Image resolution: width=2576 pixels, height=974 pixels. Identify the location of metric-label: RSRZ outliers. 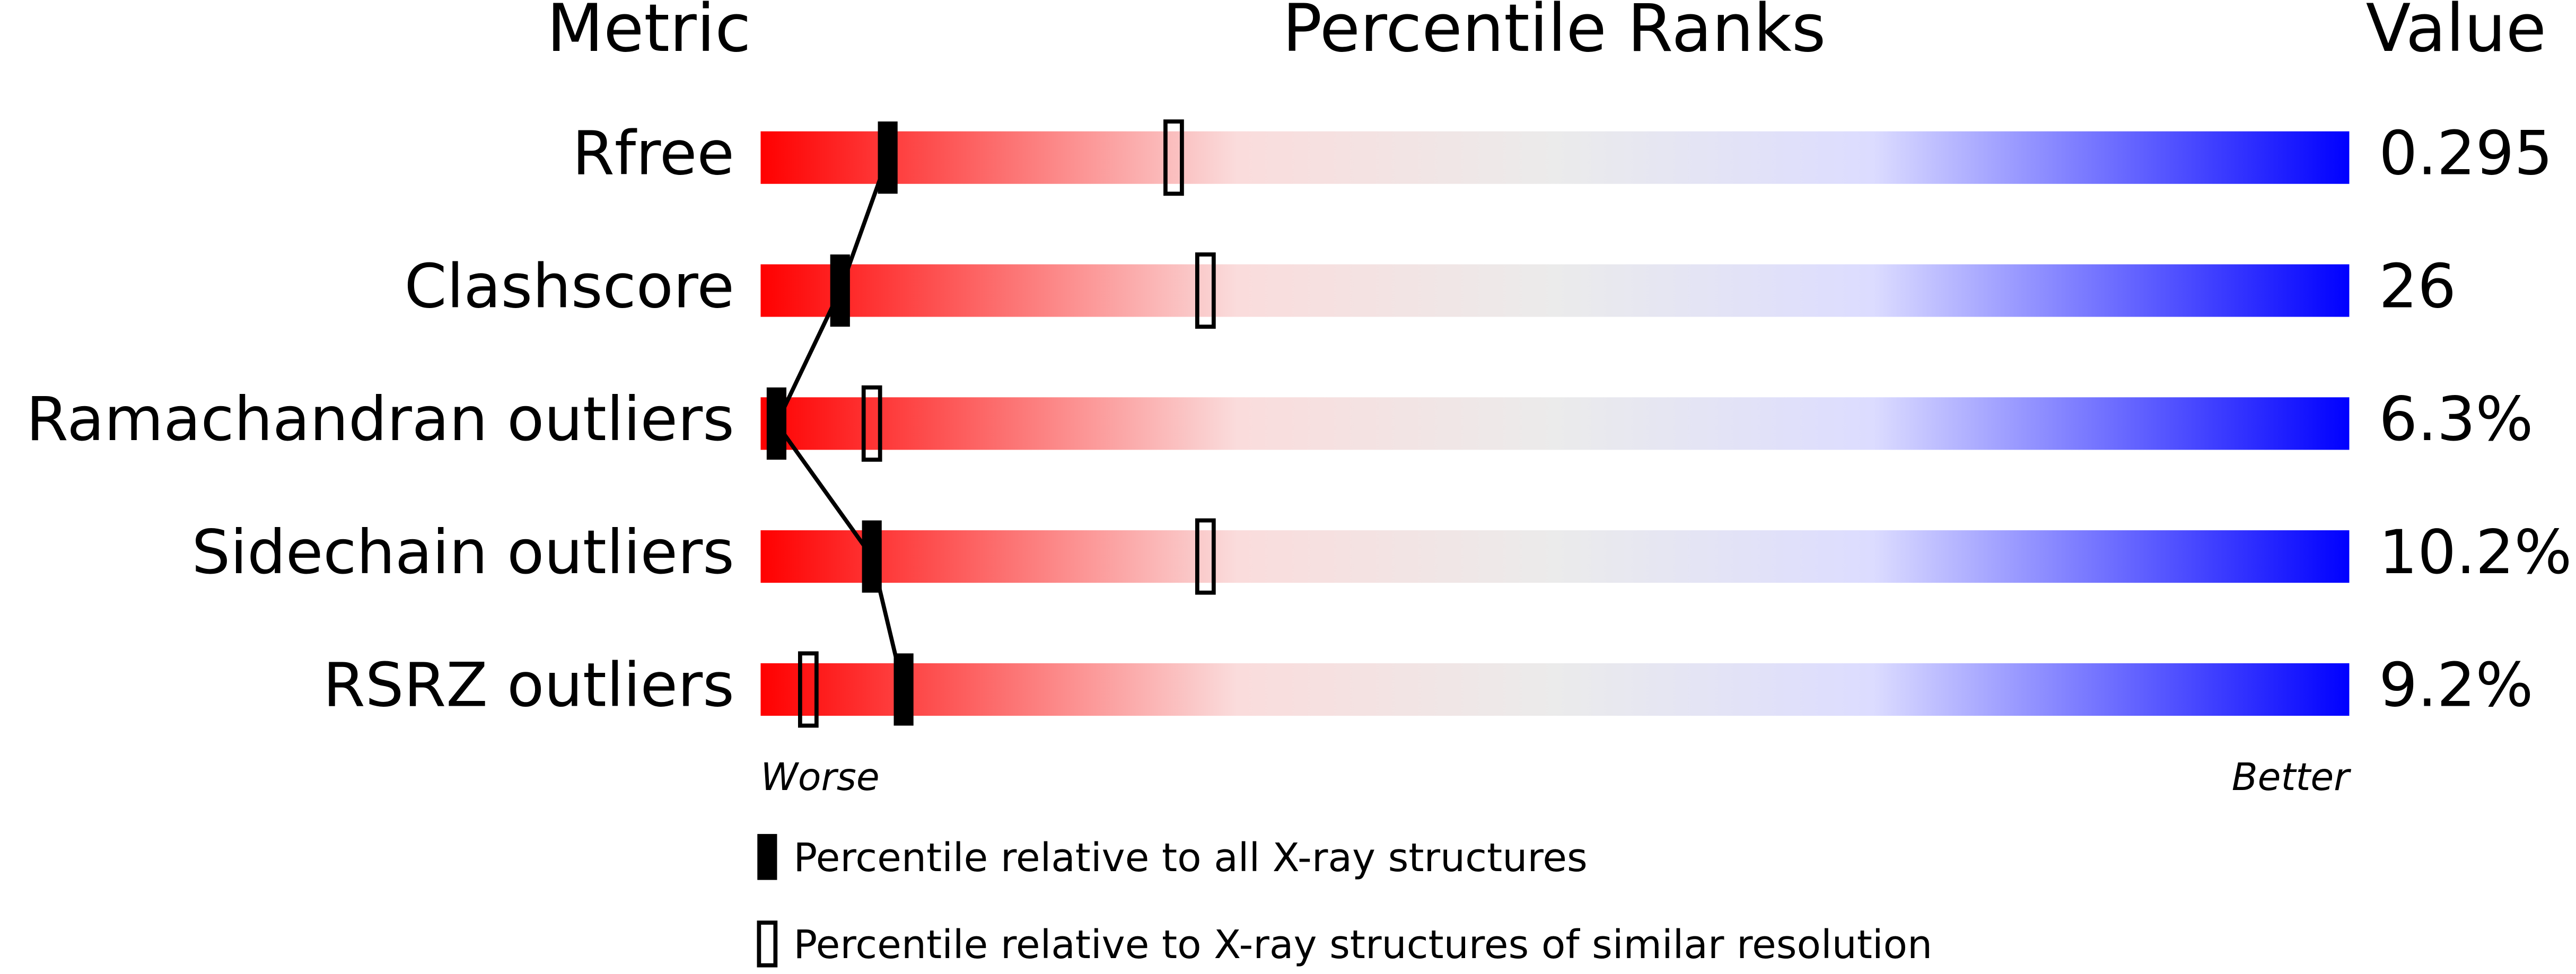
(528, 686).